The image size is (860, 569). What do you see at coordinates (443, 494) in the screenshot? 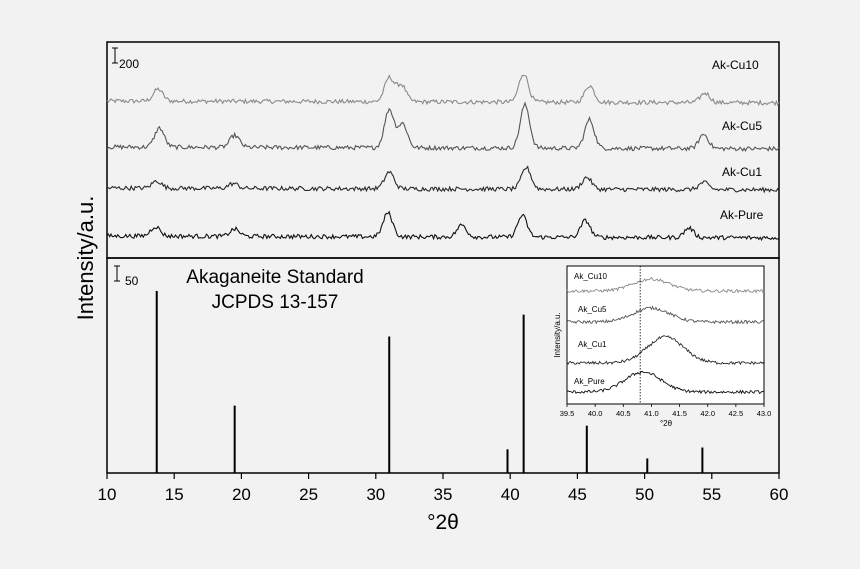
I see `x-tick-label: 35` at bounding box center [443, 494].